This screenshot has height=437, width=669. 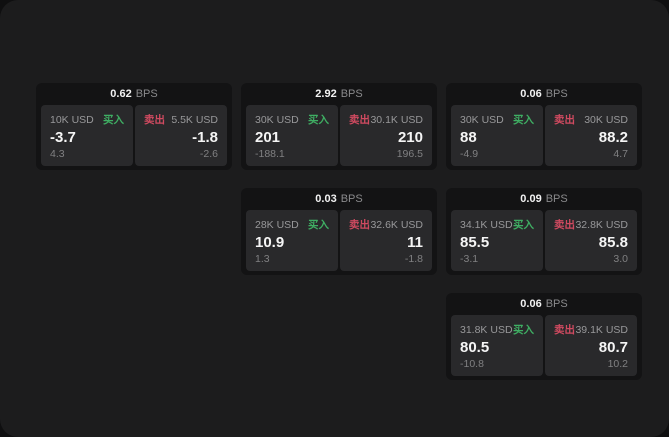 I want to click on sell-price: 80.7, so click(x=613, y=347).